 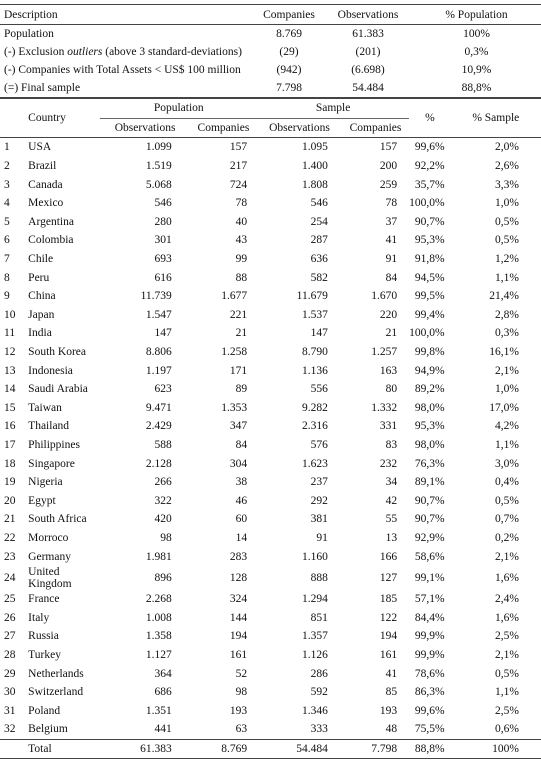 I want to click on population-observations: 11.739, so click(x=156, y=296).